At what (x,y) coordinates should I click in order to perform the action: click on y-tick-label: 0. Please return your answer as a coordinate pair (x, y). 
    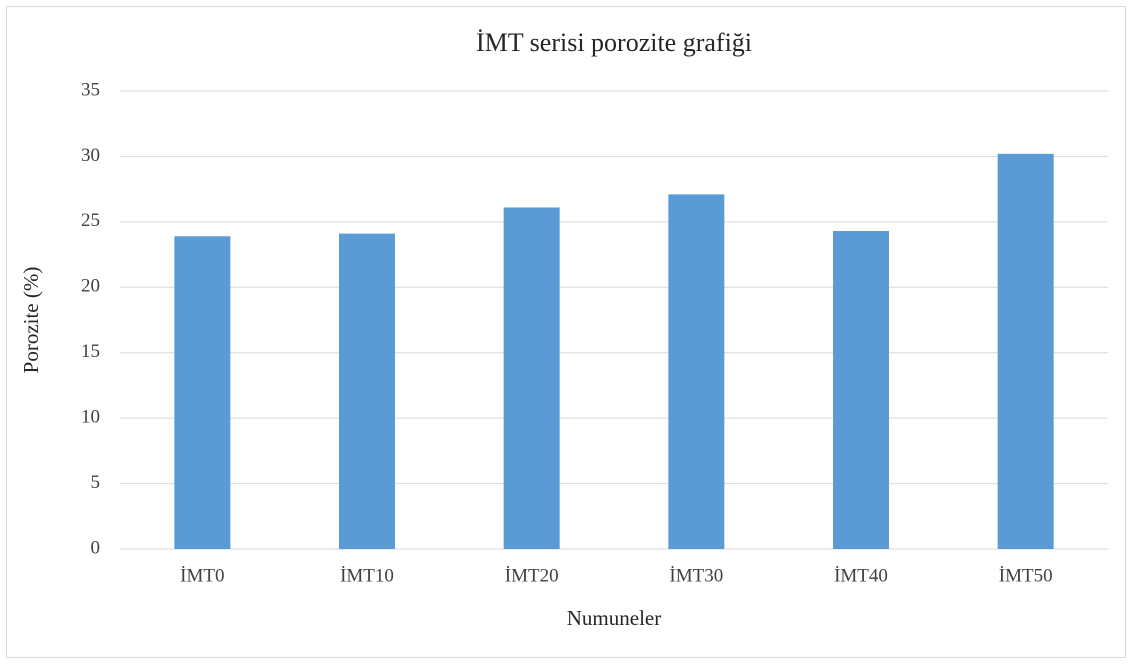
    Looking at the image, I should click on (96, 547).